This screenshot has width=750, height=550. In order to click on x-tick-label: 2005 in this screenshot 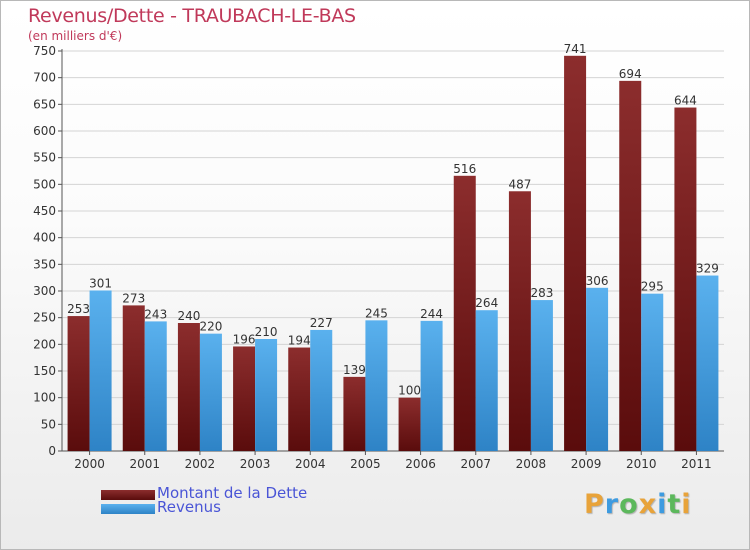, I will do `click(365, 464)`.